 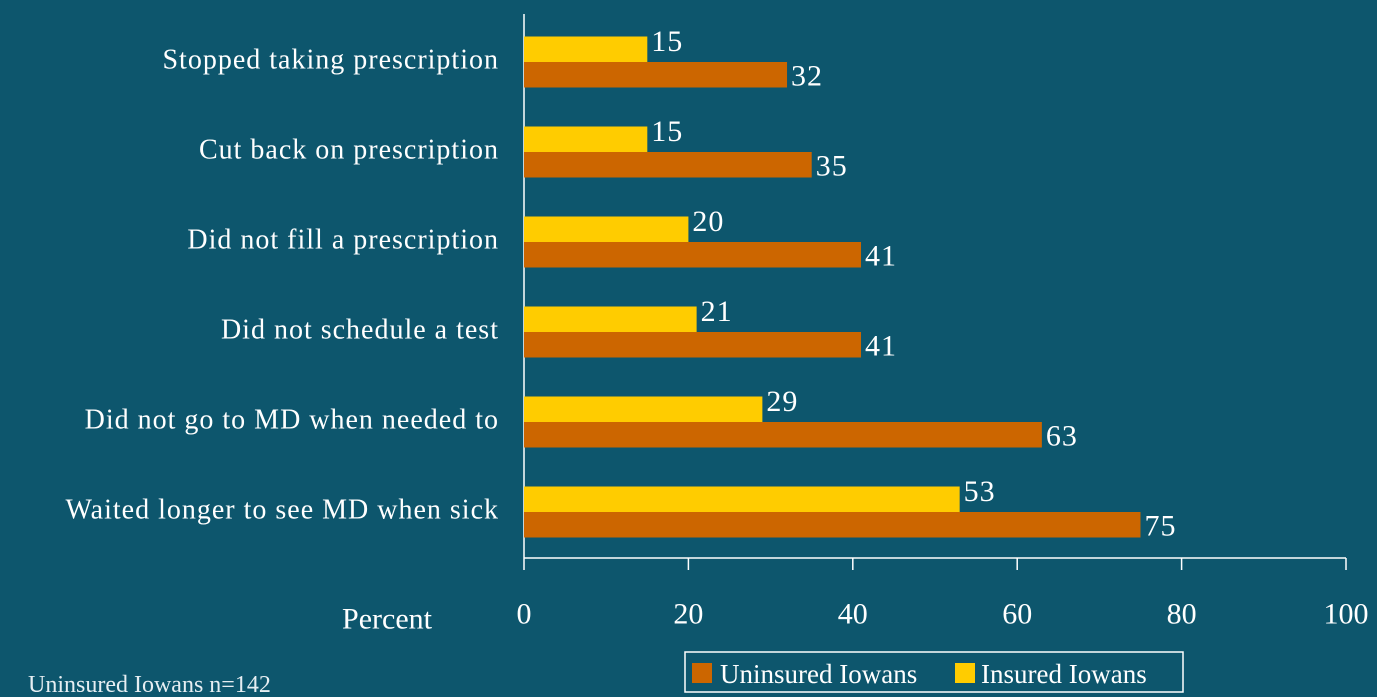 What do you see at coordinates (282, 510) in the screenshot?
I see `category-label: Waited longer to see MD when sick` at bounding box center [282, 510].